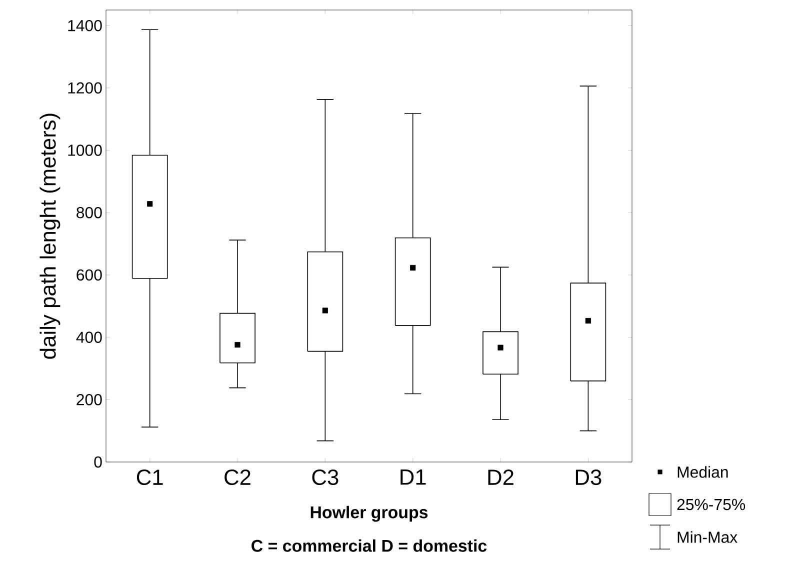  I want to click on y-tick-label: 1200, so click(85, 88).